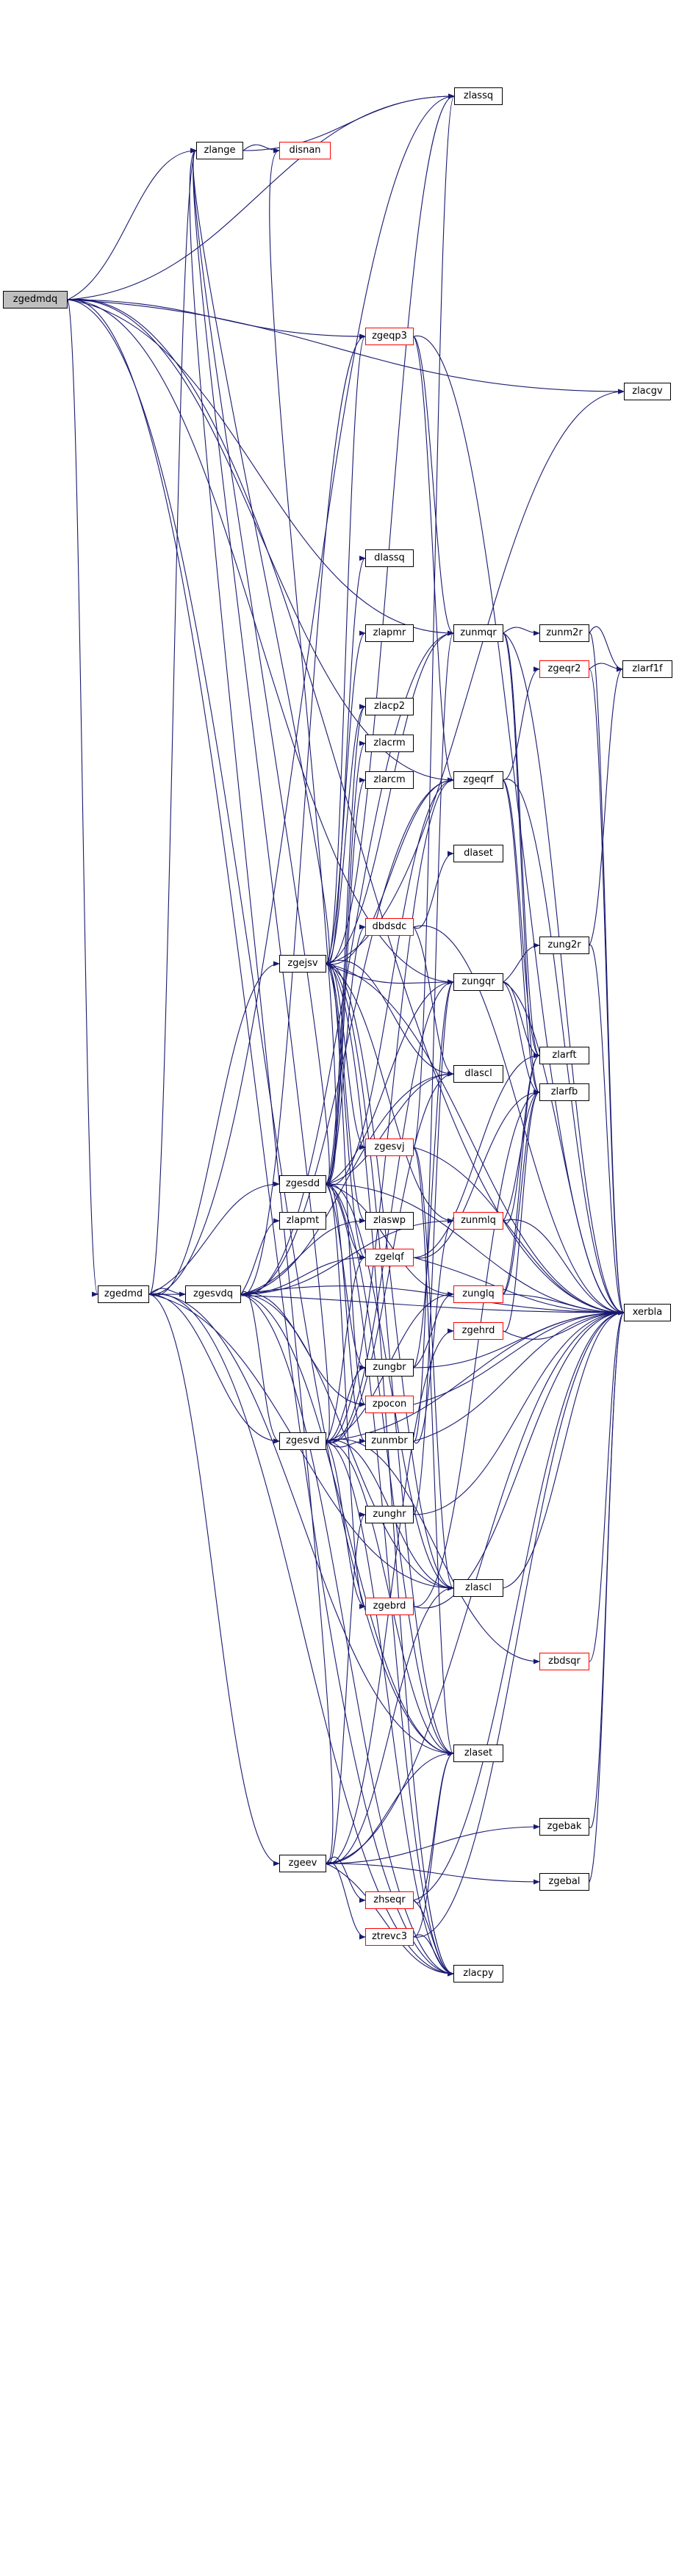 This screenshot has width=679, height=2576. What do you see at coordinates (389, 1441) in the screenshot?
I see `node-zunmbr: zunmbr` at bounding box center [389, 1441].